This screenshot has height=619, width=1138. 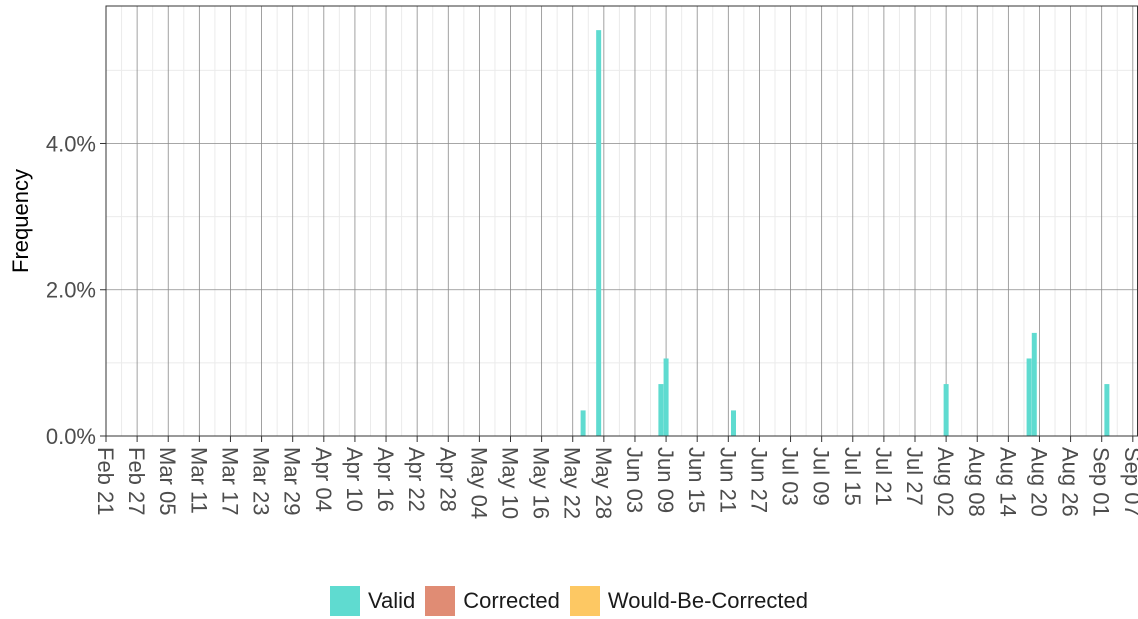 What do you see at coordinates (852, 476) in the screenshot?
I see `x-tick-label: Jul 15` at bounding box center [852, 476].